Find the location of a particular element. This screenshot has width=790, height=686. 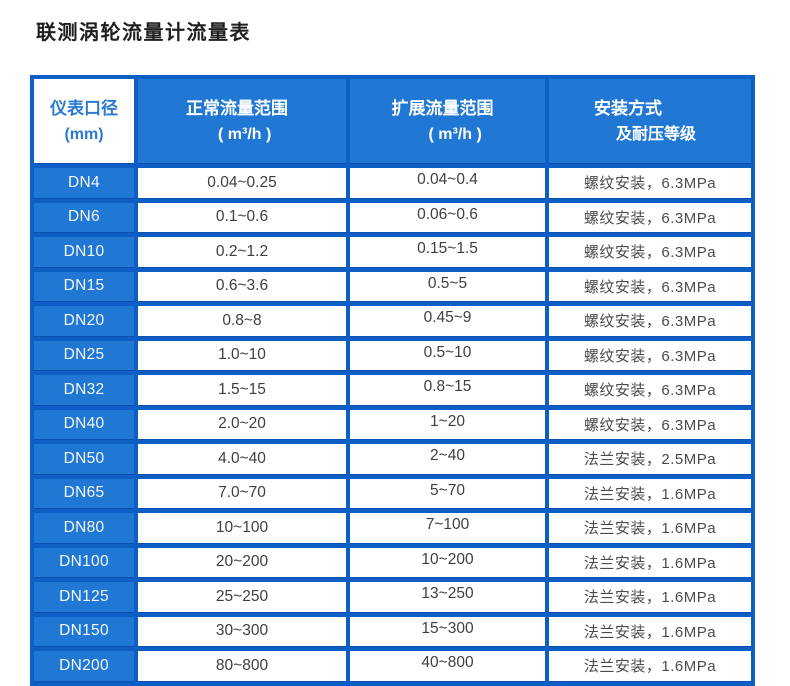

extended-range-cell: 7~100 is located at coordinates (447, 528).